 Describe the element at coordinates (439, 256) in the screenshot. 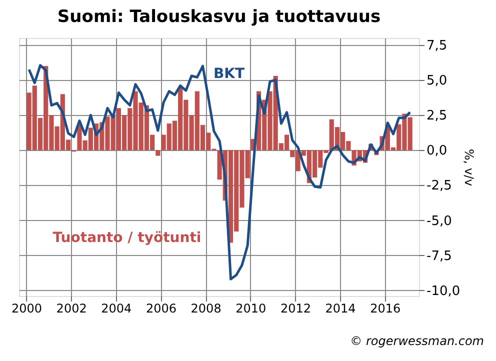

I see `y-tick-label: -7,5` at that location.